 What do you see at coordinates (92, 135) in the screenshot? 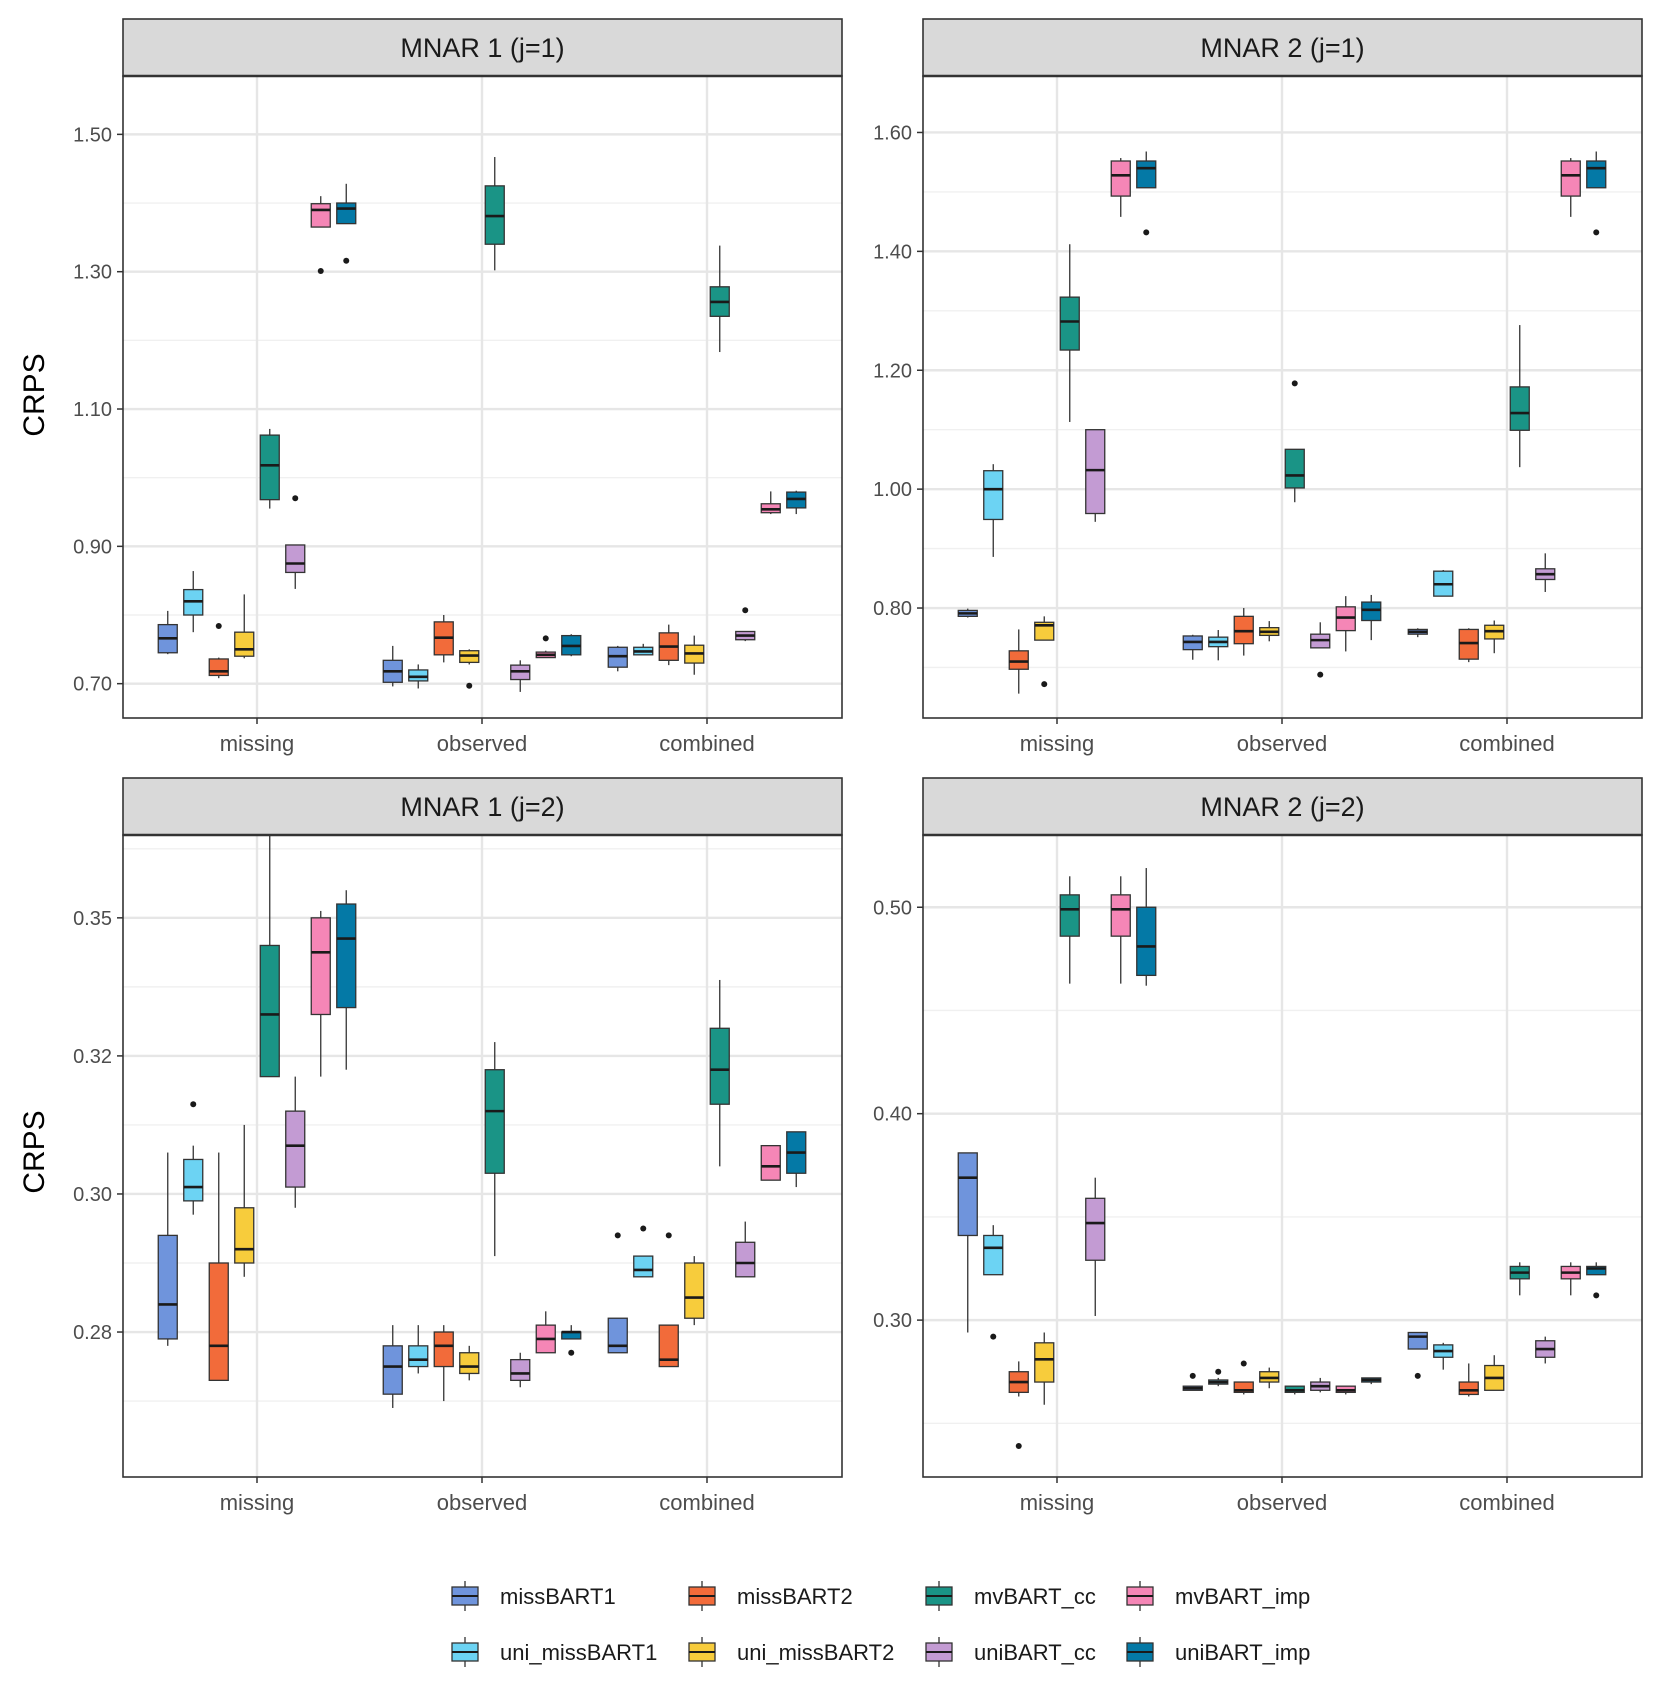
I see `y-tick-label: 1.50` at bounding box center [92, 135].